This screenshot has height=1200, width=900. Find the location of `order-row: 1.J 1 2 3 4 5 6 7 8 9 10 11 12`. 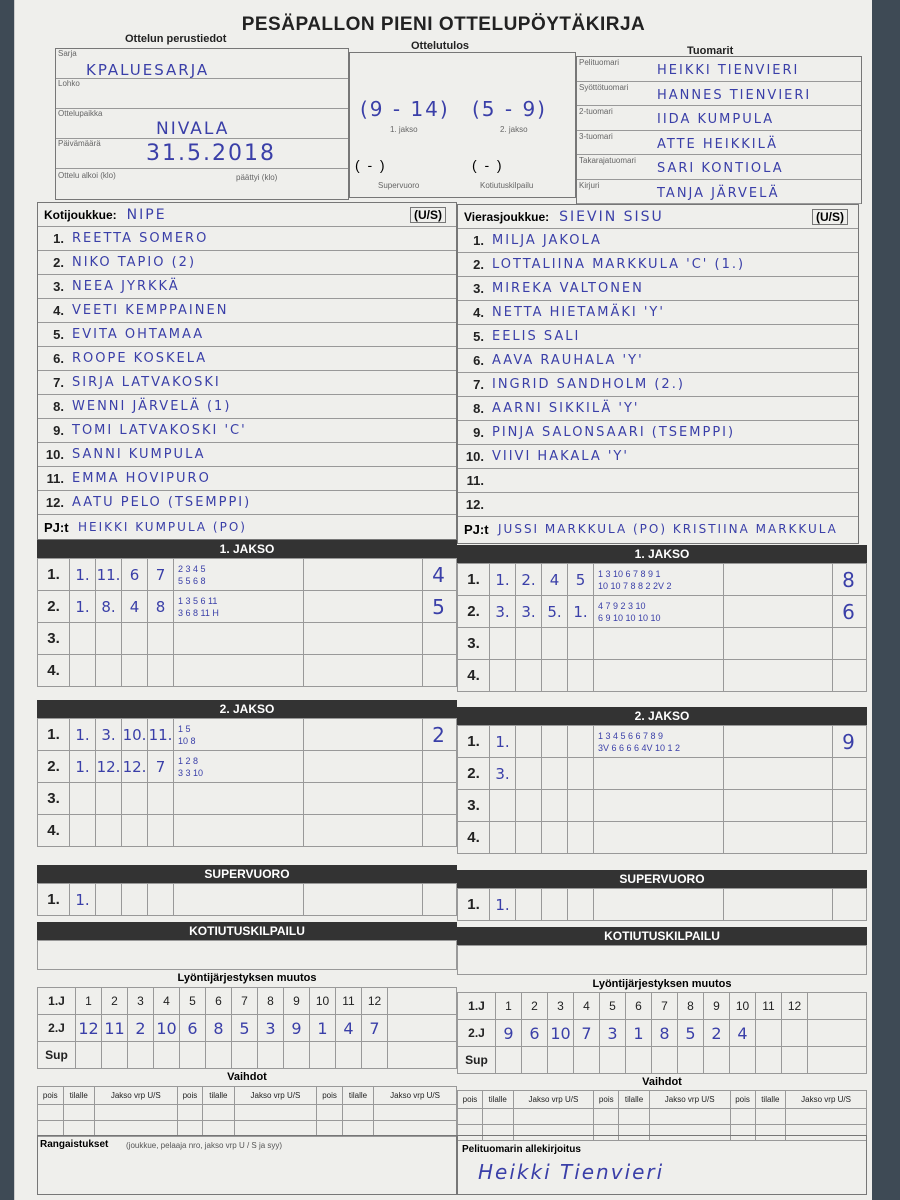

order-row: 1.J 1 2 3 4 5 6 7 8 9 10 11 12 is located at coordinates (247, 1001).